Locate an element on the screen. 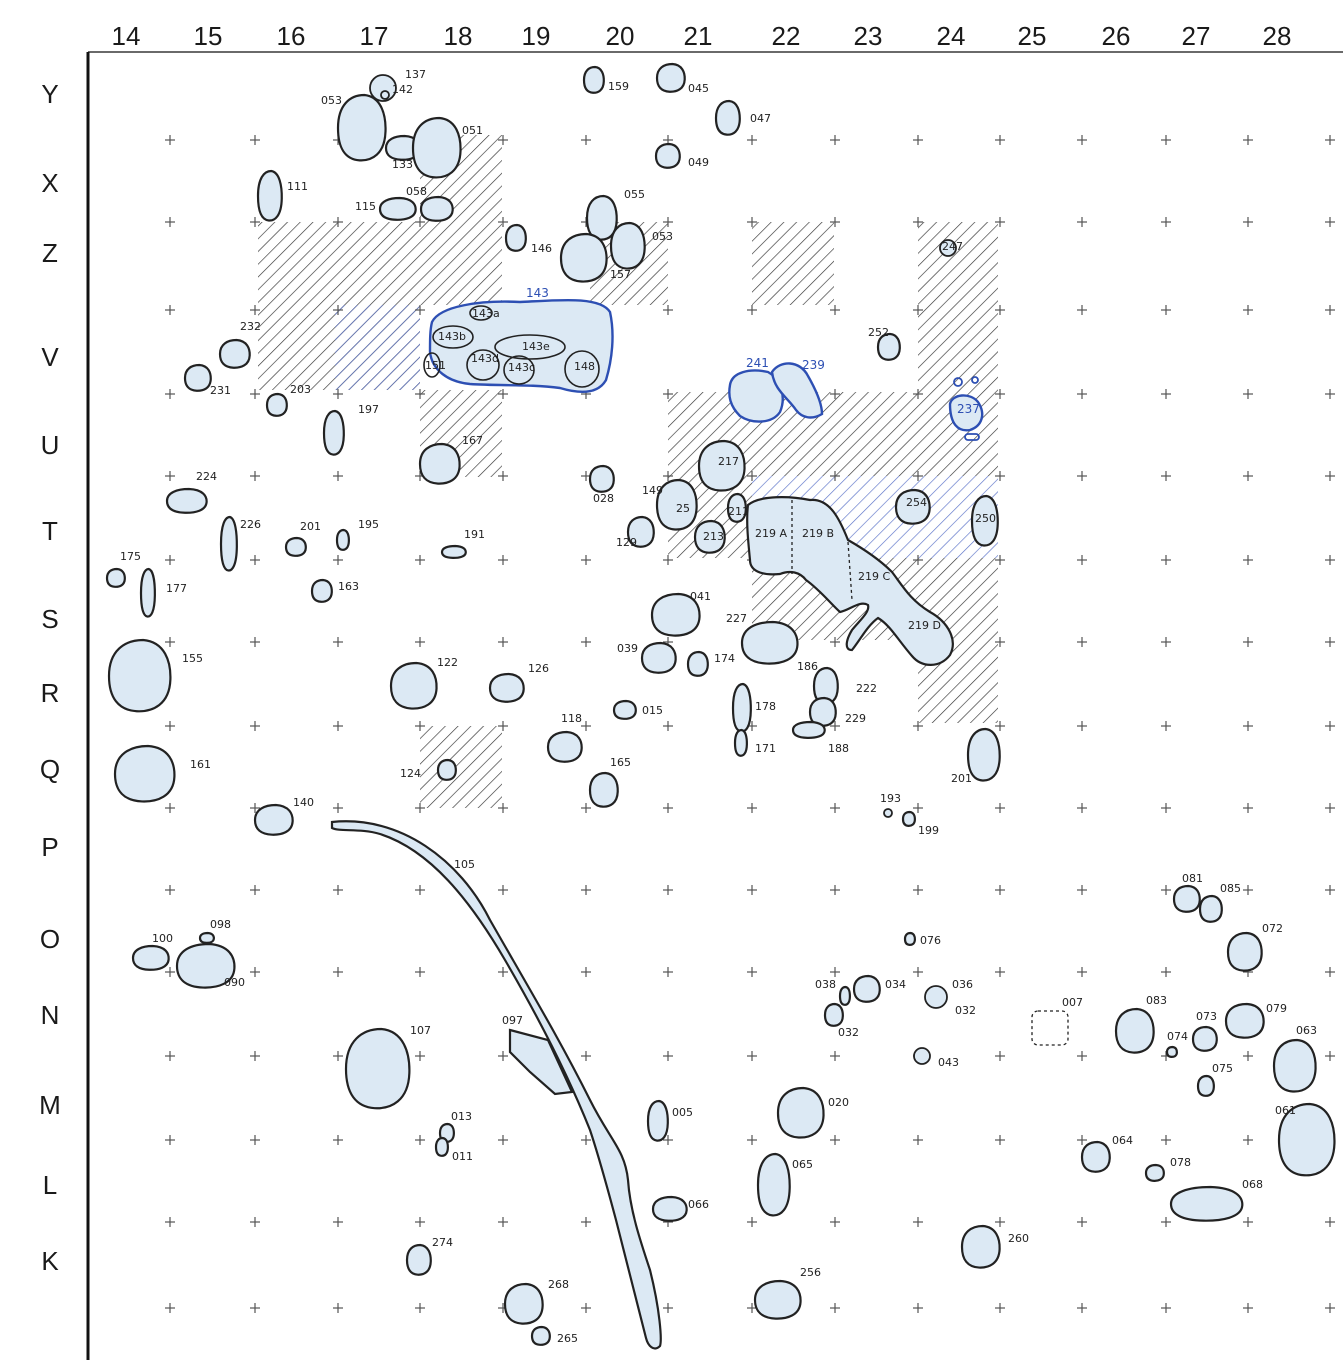  feature-label: 250 is located at coordinates (985, 518).